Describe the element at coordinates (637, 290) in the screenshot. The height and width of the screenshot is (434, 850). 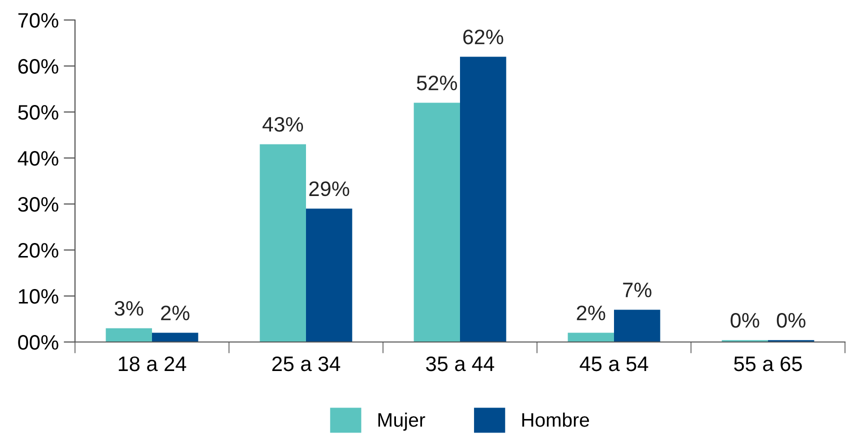
I see `data-label: 7%` at that location.